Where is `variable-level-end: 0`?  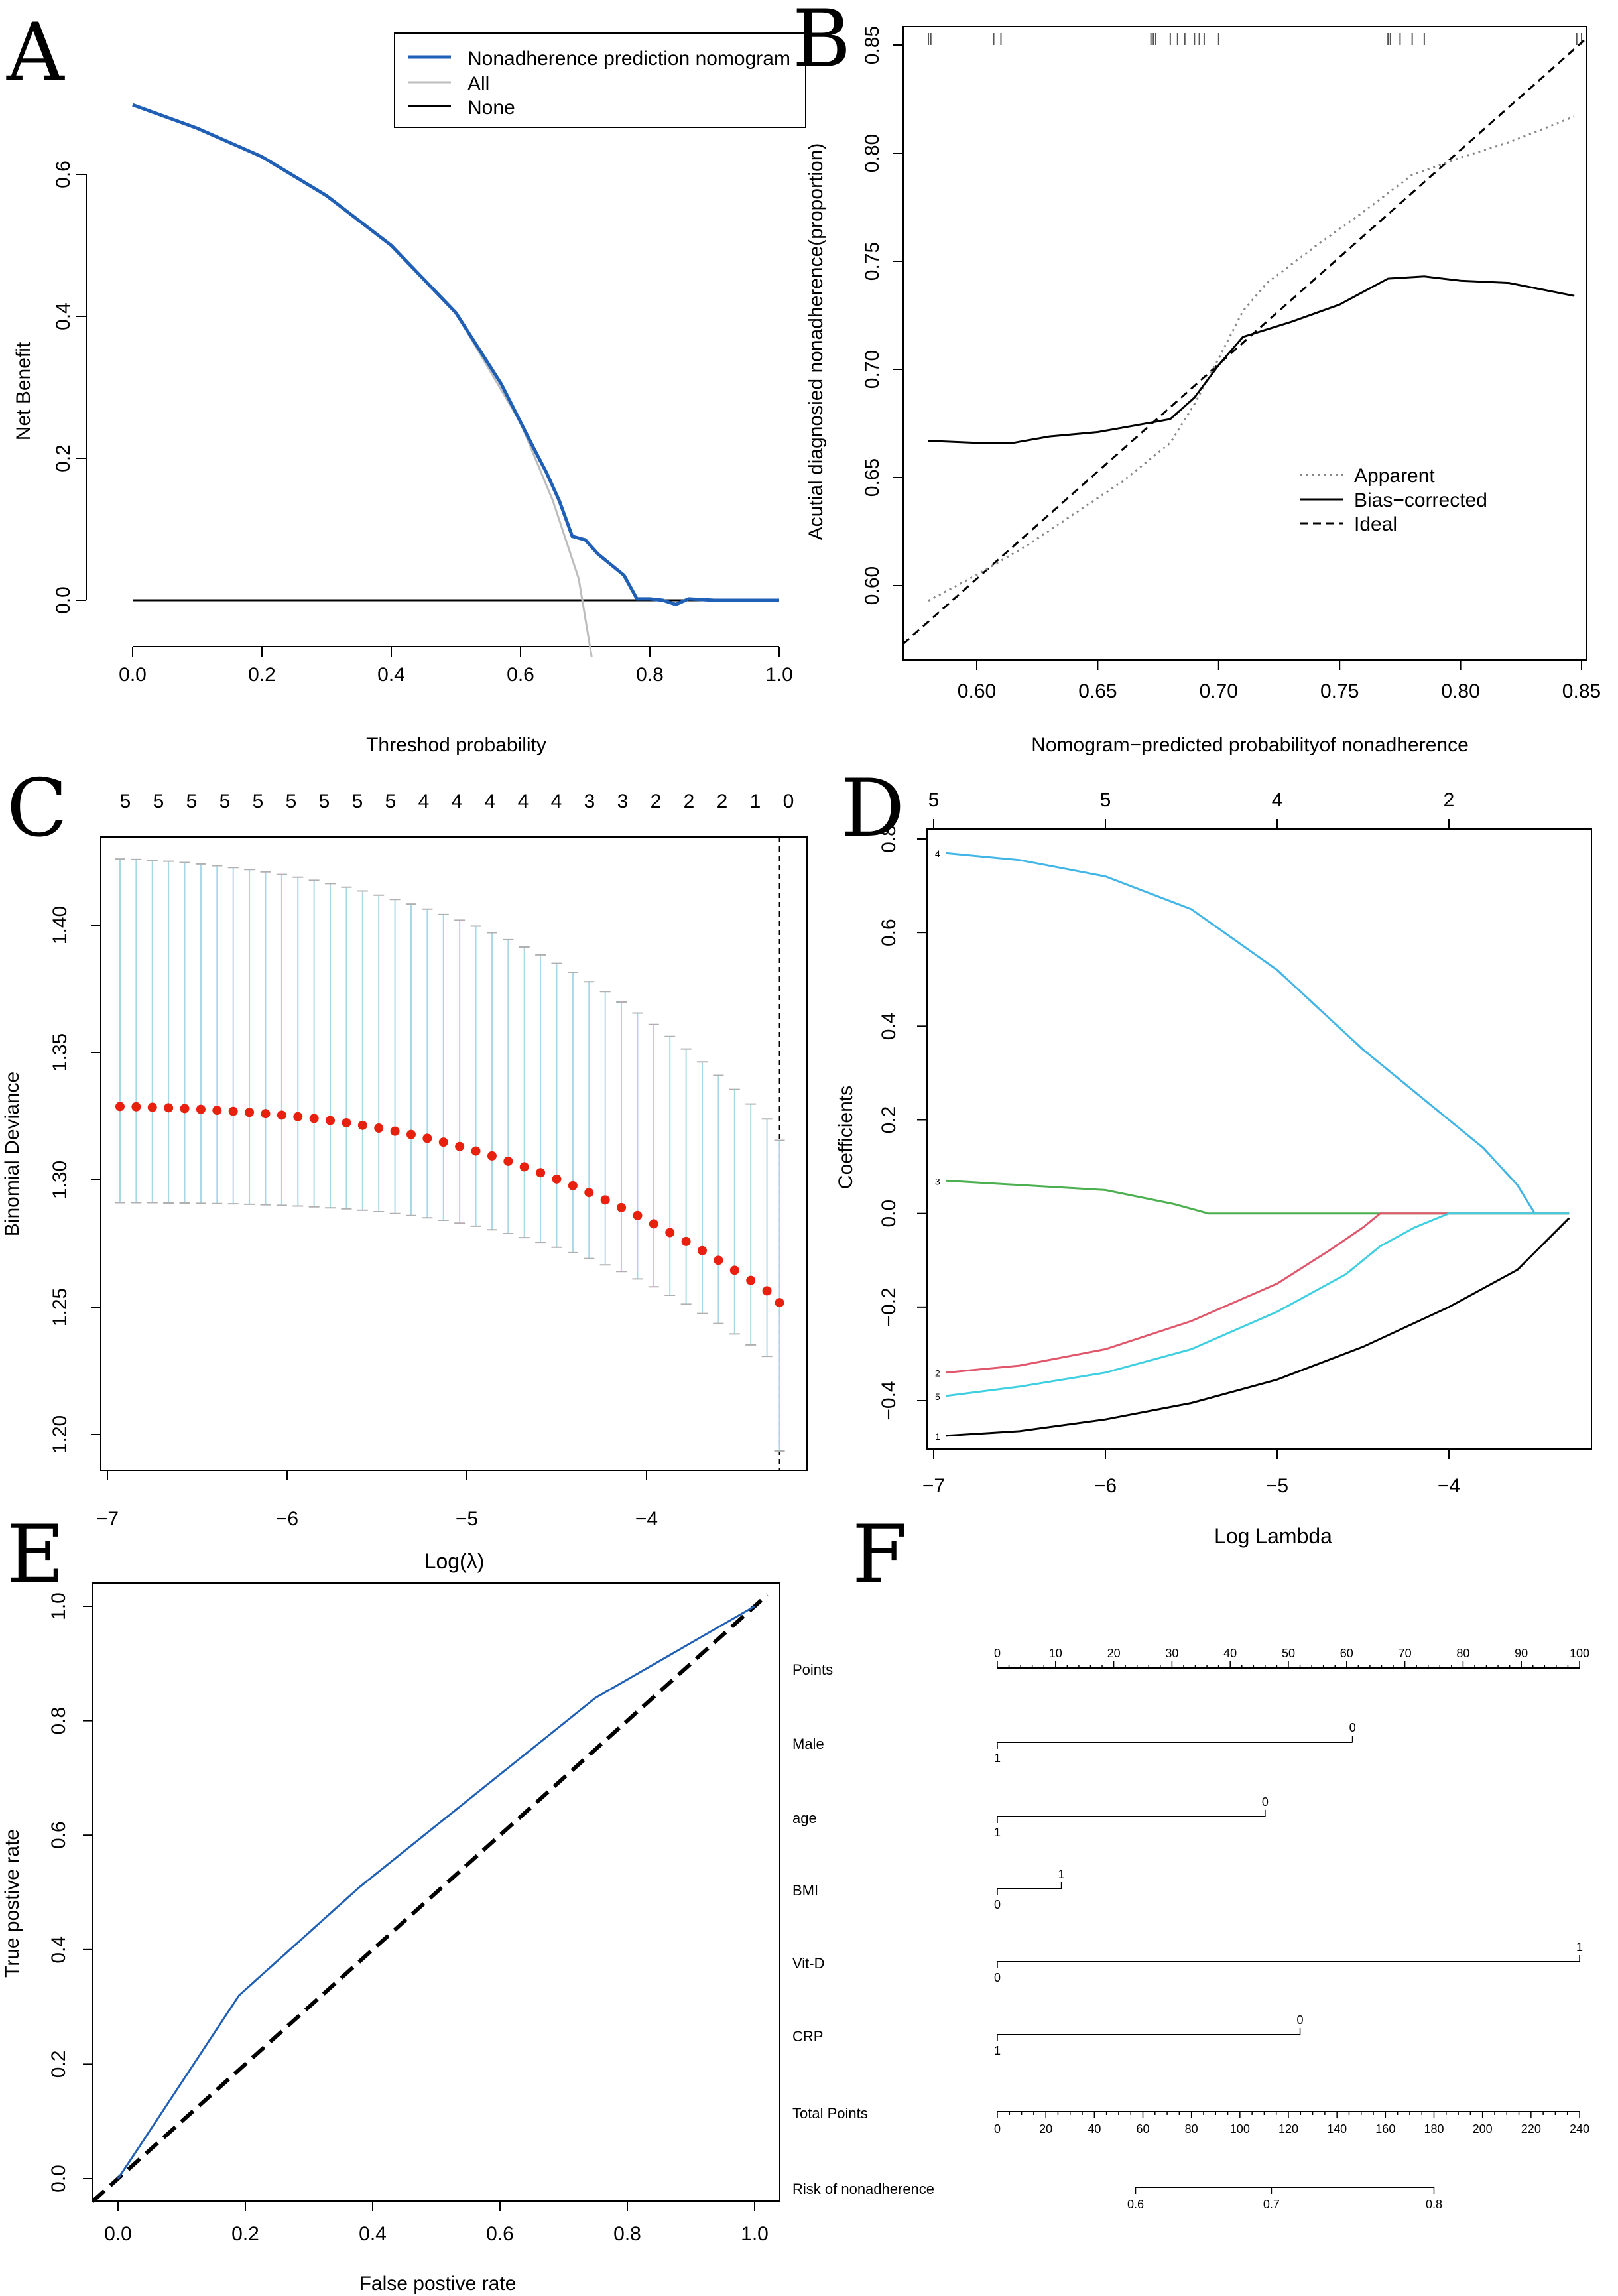
variable-level-end: 0 is located at coordinates (1352, 1728).